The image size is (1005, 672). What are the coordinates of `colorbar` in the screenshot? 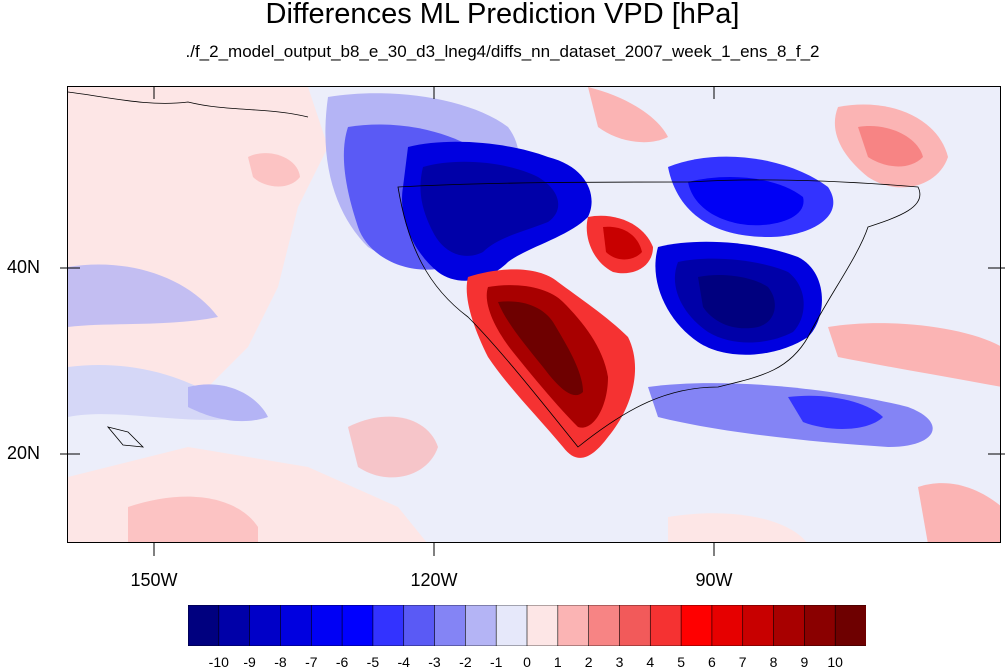 It's located at (527, 625).